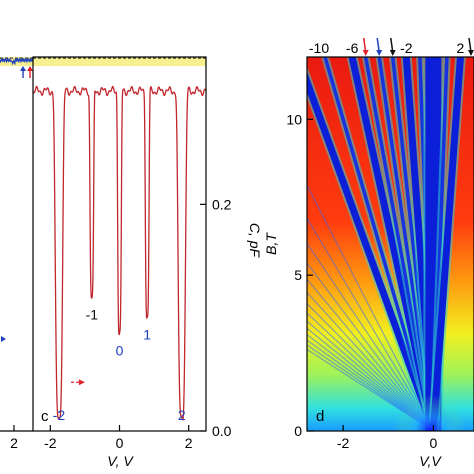  Describe the element at coordinates (255, 241) in the screenshot. I see `c-y-label: C, pF` at that location.